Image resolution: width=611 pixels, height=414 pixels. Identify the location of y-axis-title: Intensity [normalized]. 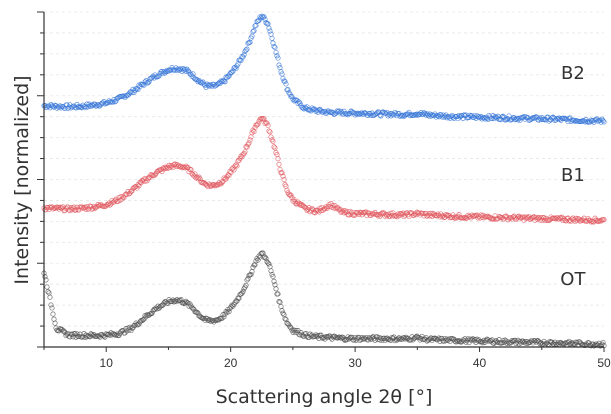
(22, 179).